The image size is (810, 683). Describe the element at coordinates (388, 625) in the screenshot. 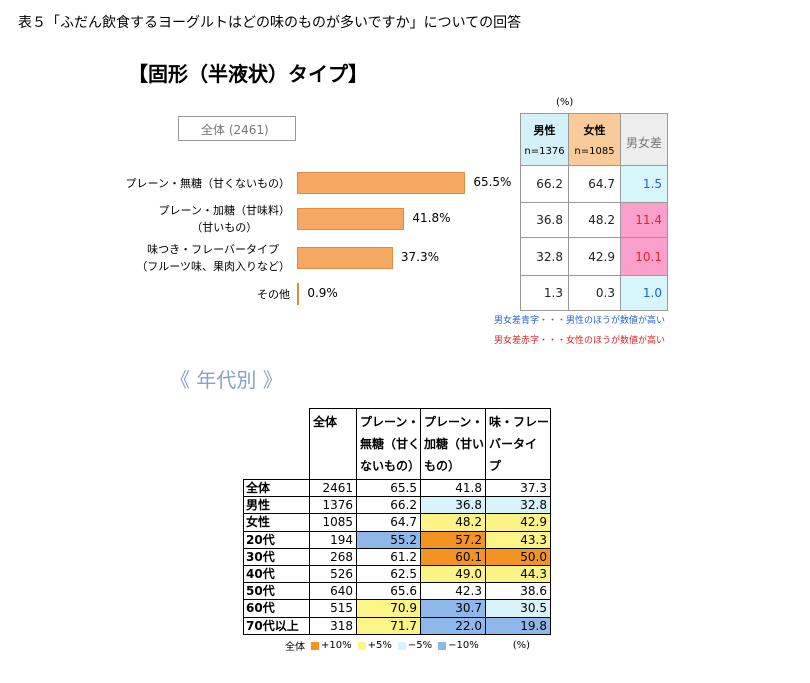

I see `table-cell: 71.7` at that location.